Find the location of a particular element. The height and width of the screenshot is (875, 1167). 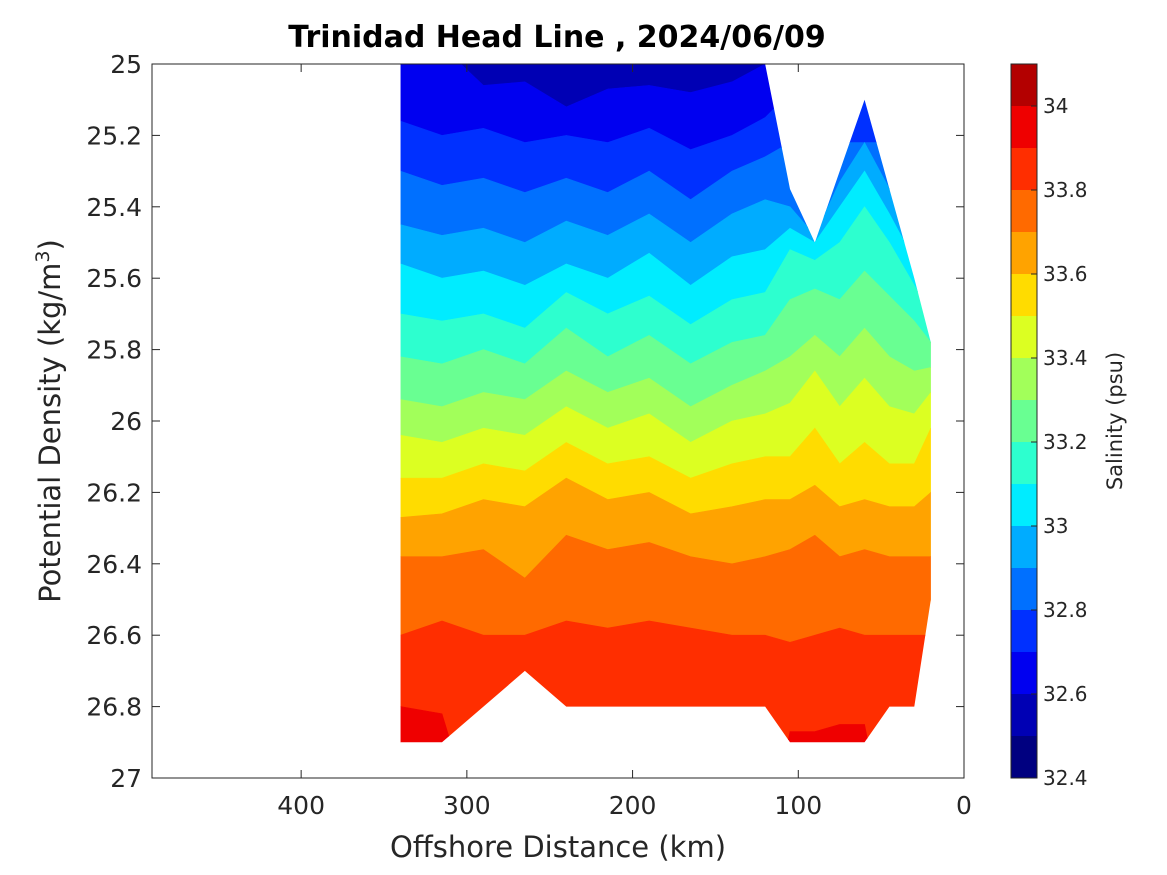

colorbar-tick-label: 32.4 is located at coordinates (1065, 778).